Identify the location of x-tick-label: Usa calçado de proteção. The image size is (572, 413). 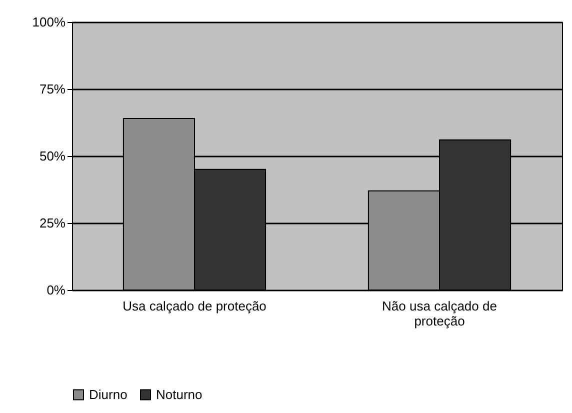
(194, 306).